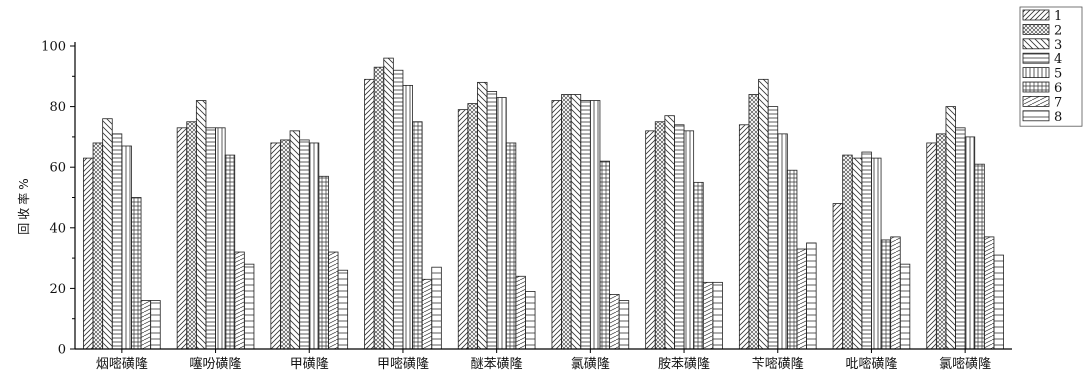 The image size is (1084, 373). I want to click on y-tick-label: 80, so click(57, 107).